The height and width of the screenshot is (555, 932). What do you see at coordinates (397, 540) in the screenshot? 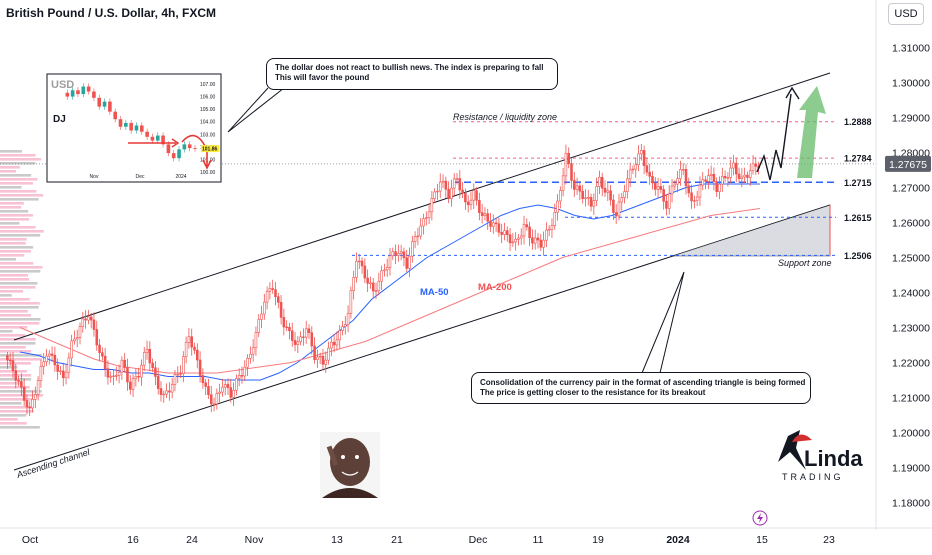
I see `x-tick-label: 21` at bounding box center [397, 540].